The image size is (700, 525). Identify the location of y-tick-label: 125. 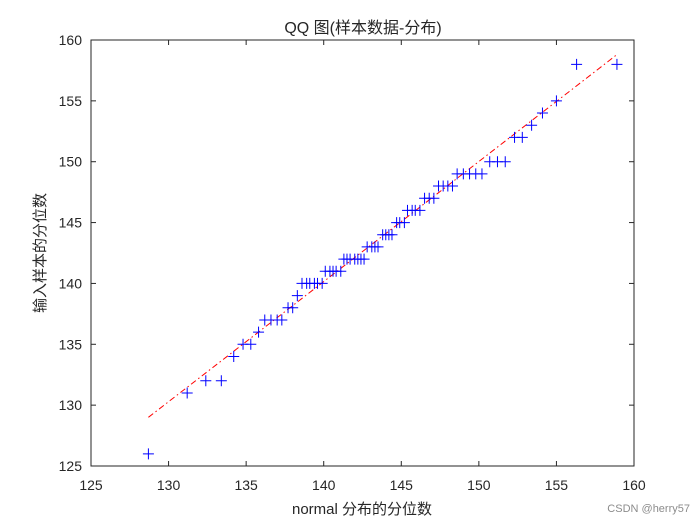
(71, 466).